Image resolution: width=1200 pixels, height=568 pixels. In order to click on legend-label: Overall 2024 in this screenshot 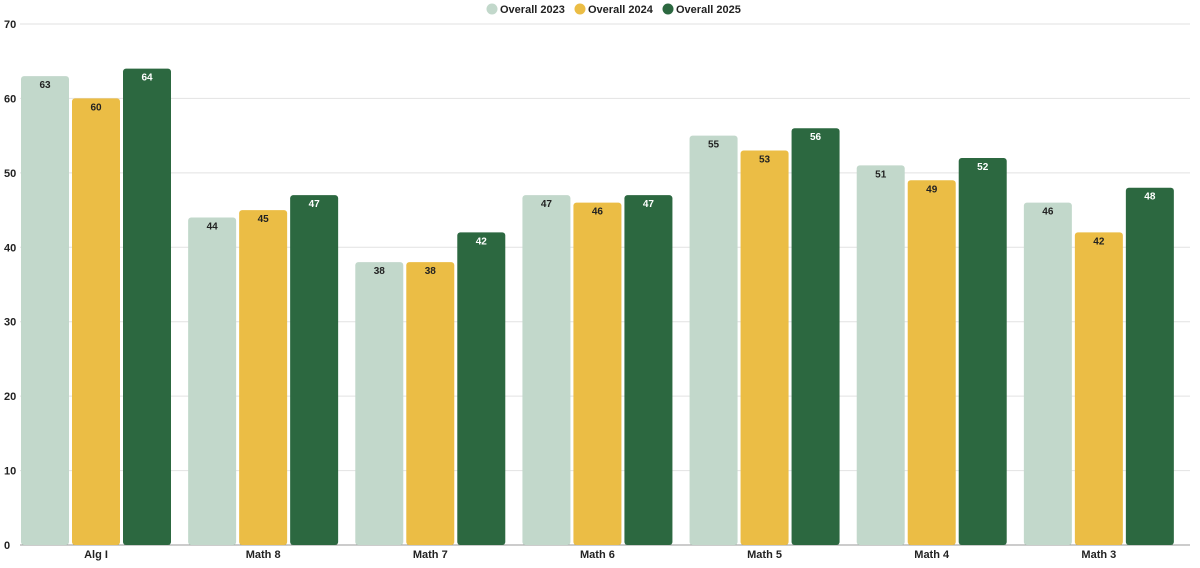, I will do `click(621, 10)`.